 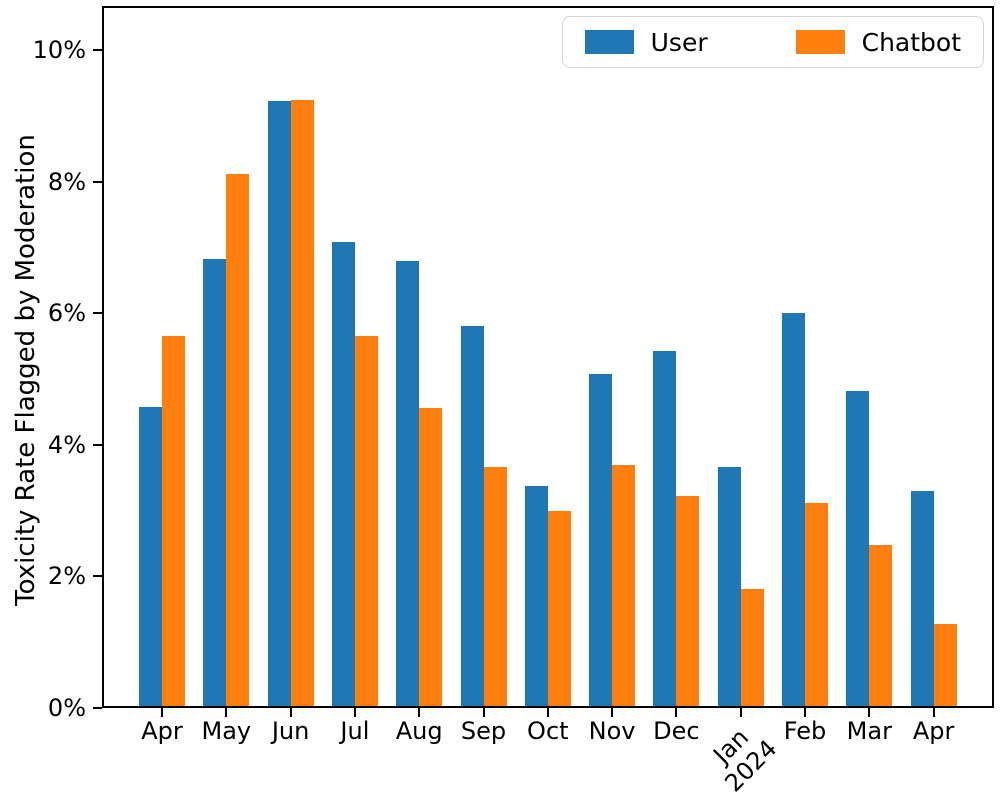 What do you see at coordinates (355, 731) in the screenshot?
I see `xtick-label-jul-3: Jul` at bounding box center [355, 731].